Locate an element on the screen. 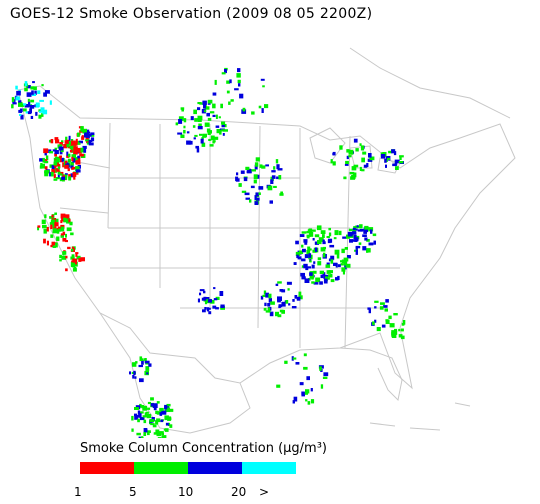 Image resolution: width=540 pixels, height=504 pixels. legend-swatch-red is located at coordinates (107, 468).